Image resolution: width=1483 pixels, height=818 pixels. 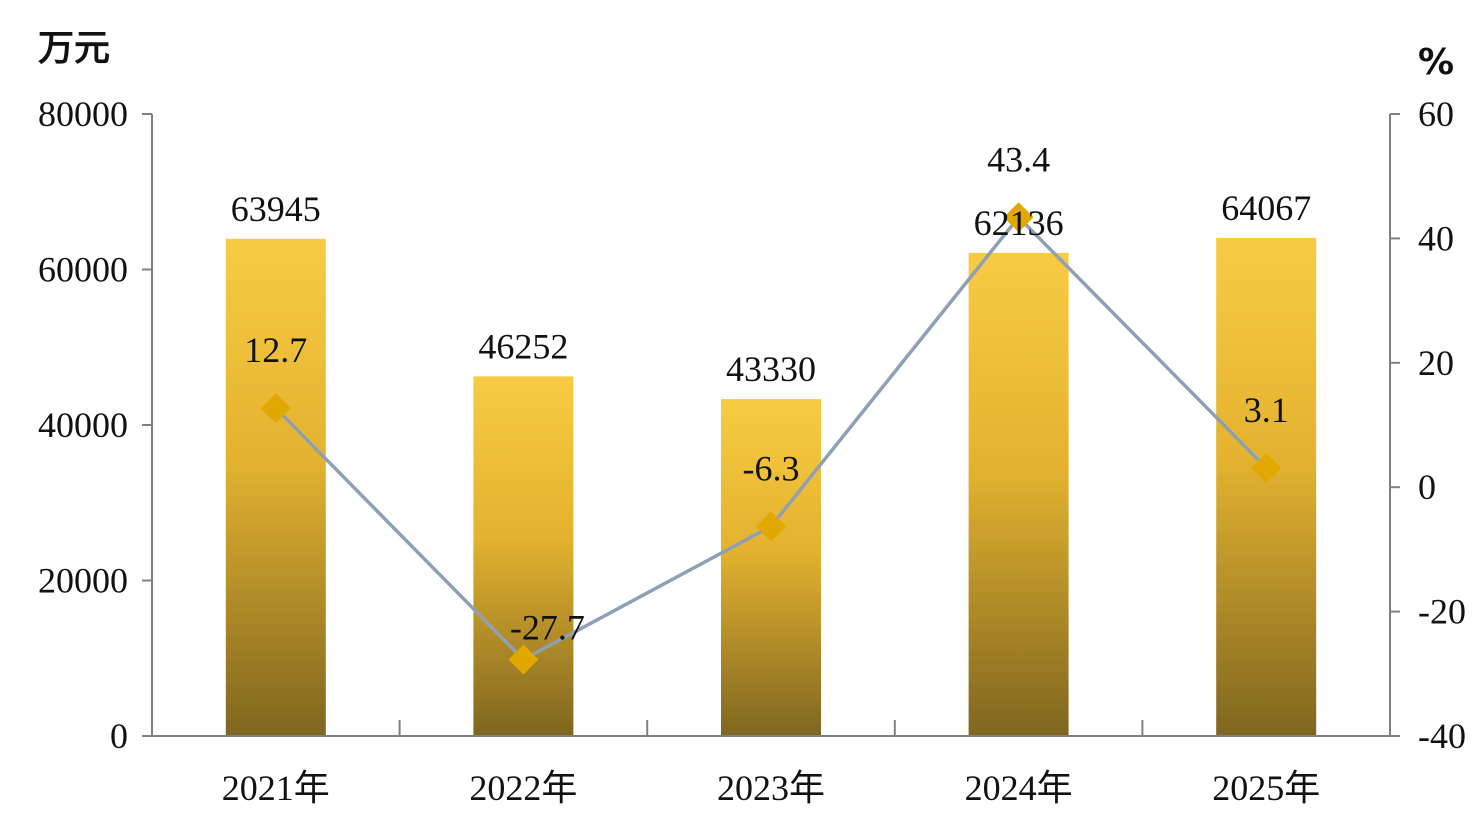 I want to click on bar-value-label: 64067, so click(x=1266, y=208).